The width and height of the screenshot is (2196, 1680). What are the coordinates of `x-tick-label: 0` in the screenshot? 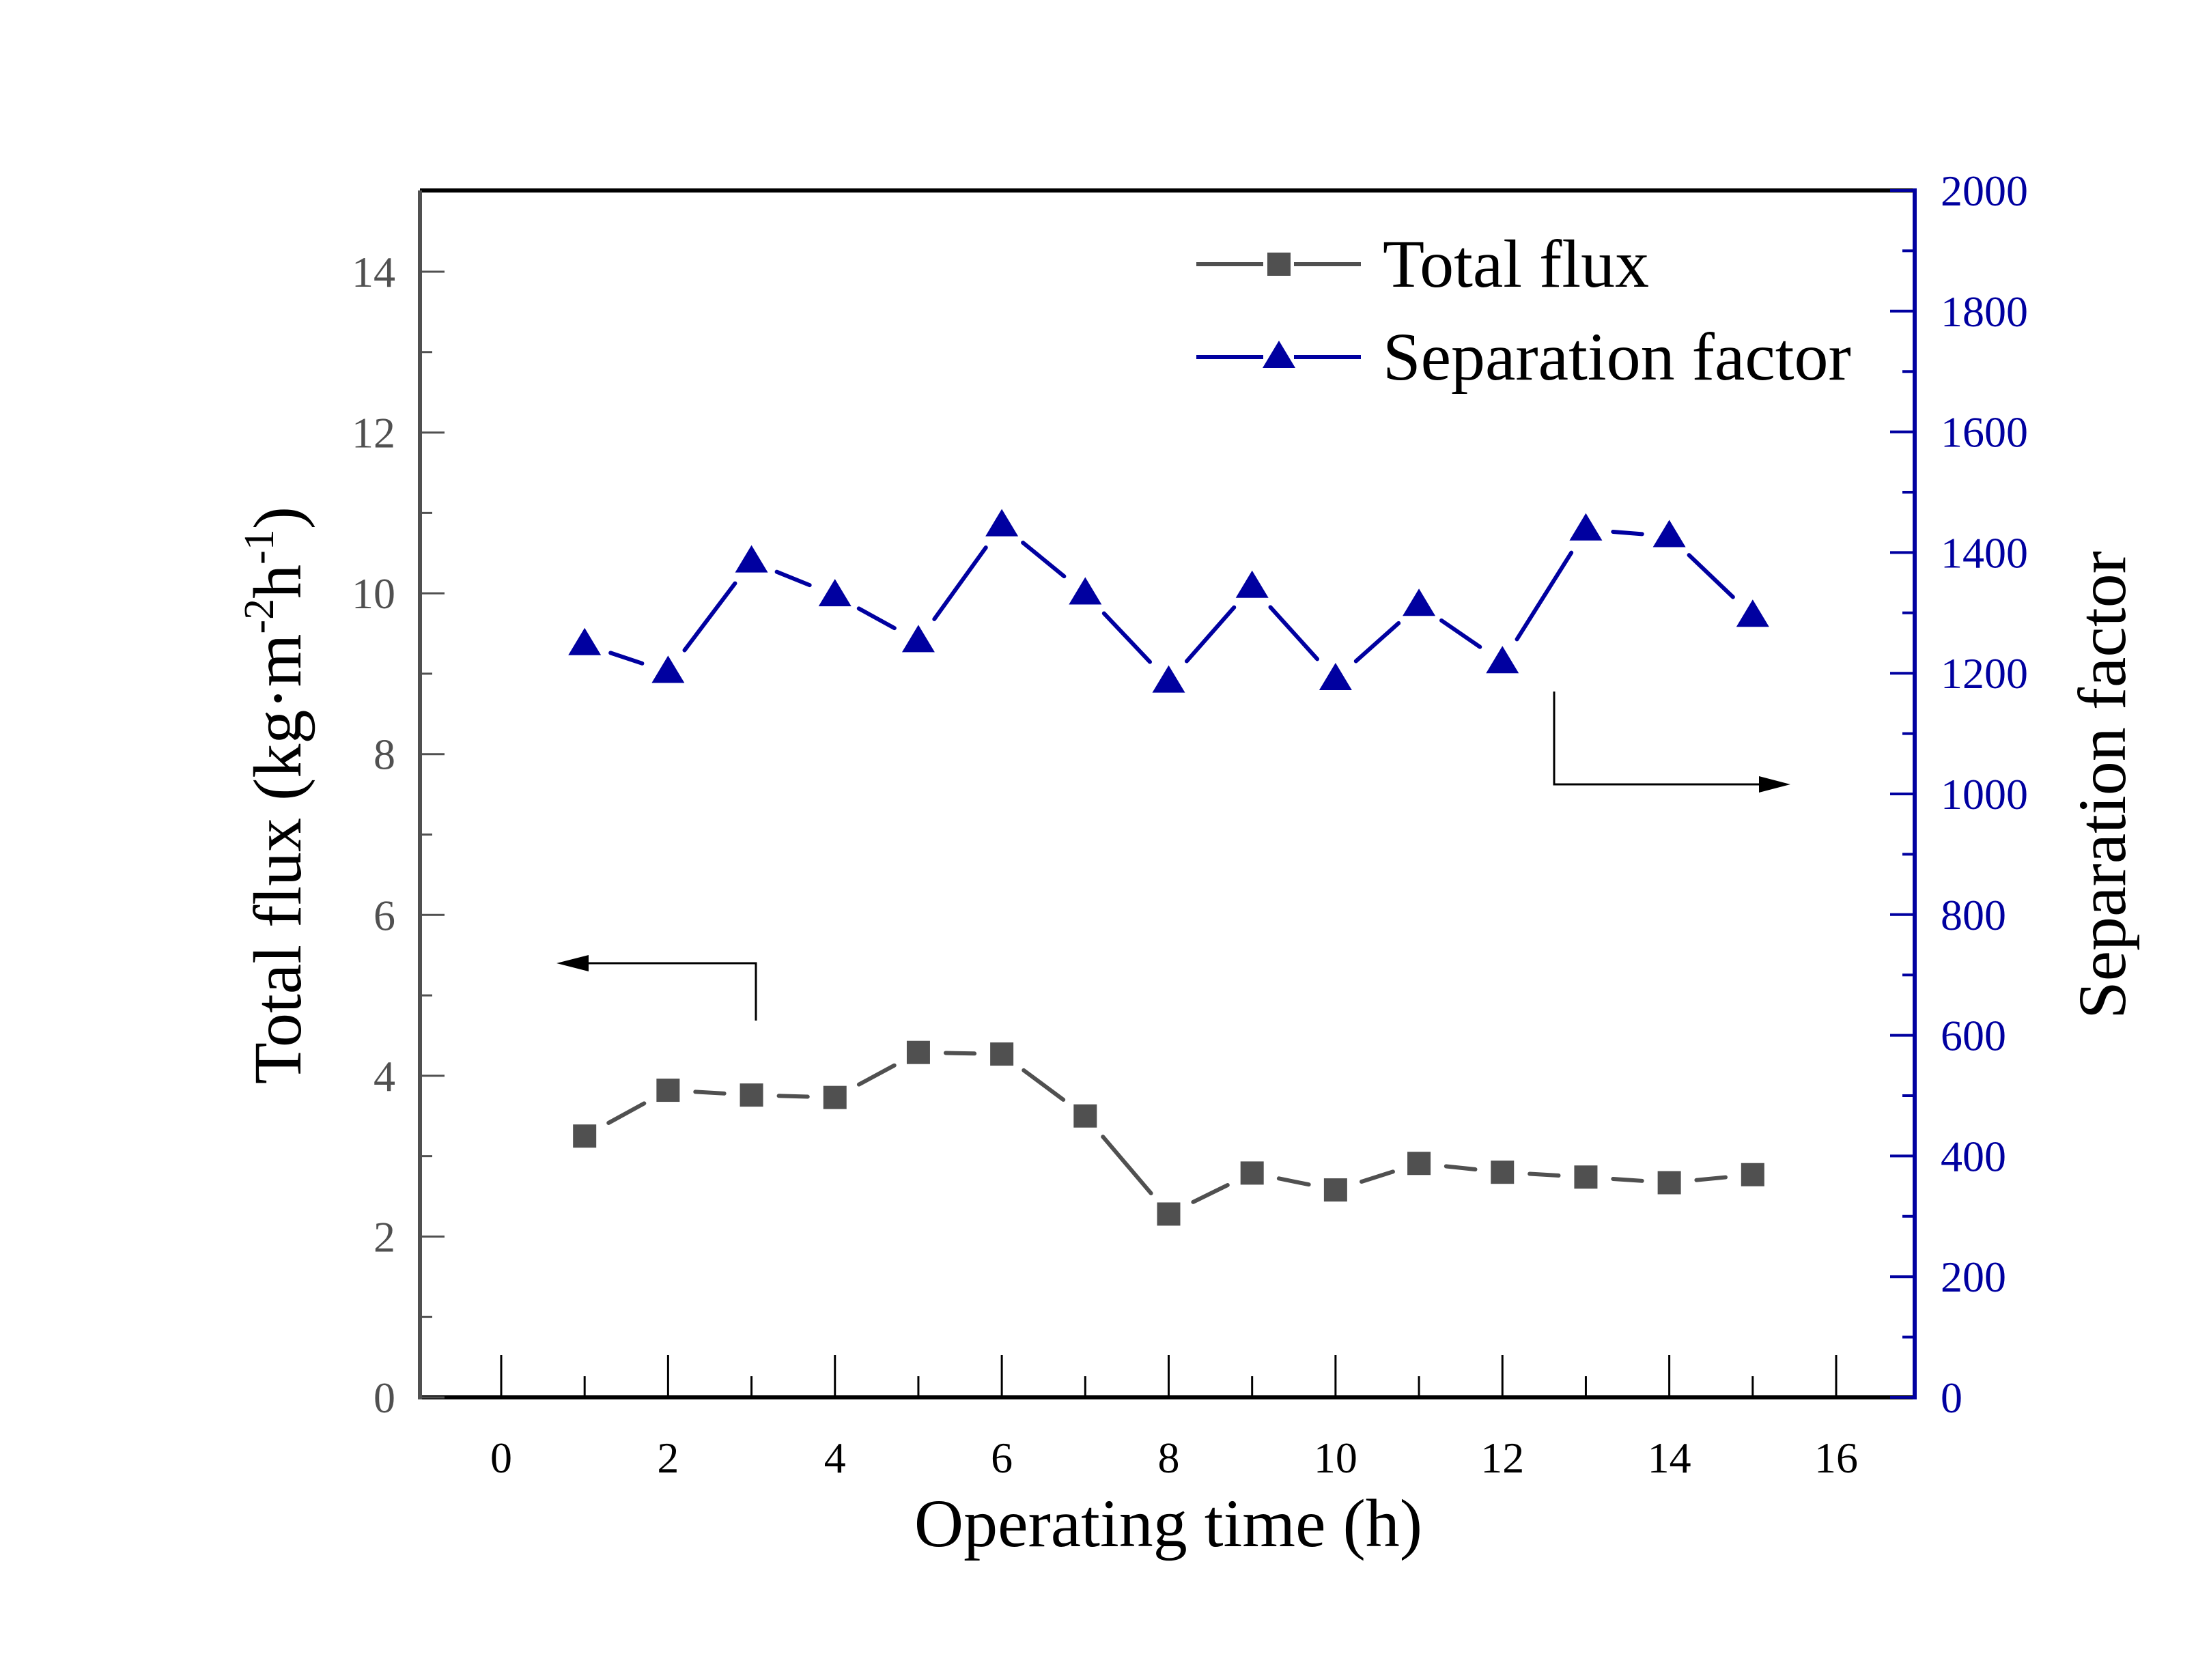 It's located at (501, 1458).